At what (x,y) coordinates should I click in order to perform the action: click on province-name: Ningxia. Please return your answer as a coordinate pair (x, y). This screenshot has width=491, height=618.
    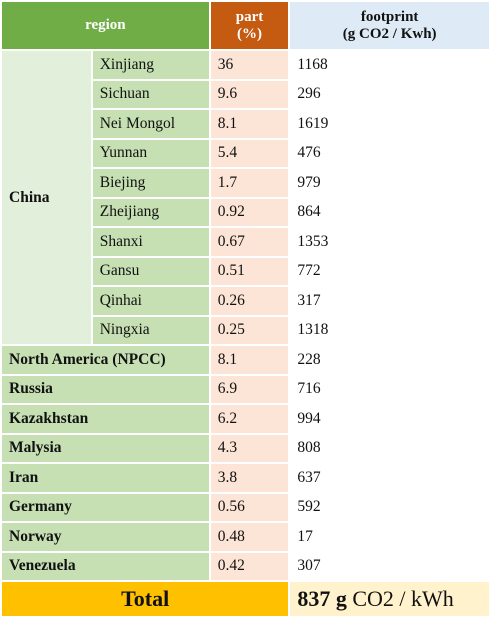
    Looking at the image, I should click on (150, 330).